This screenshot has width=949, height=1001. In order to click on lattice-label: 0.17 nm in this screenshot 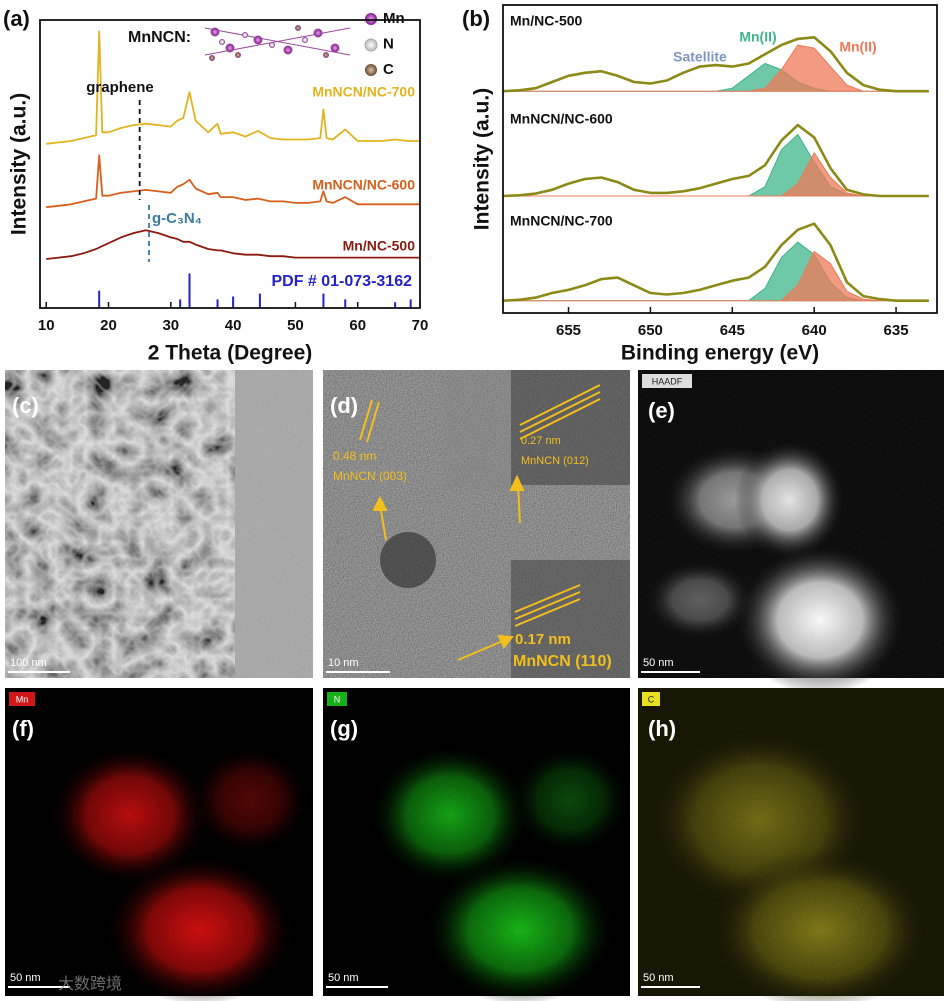, I will do `click(543, 639)`.